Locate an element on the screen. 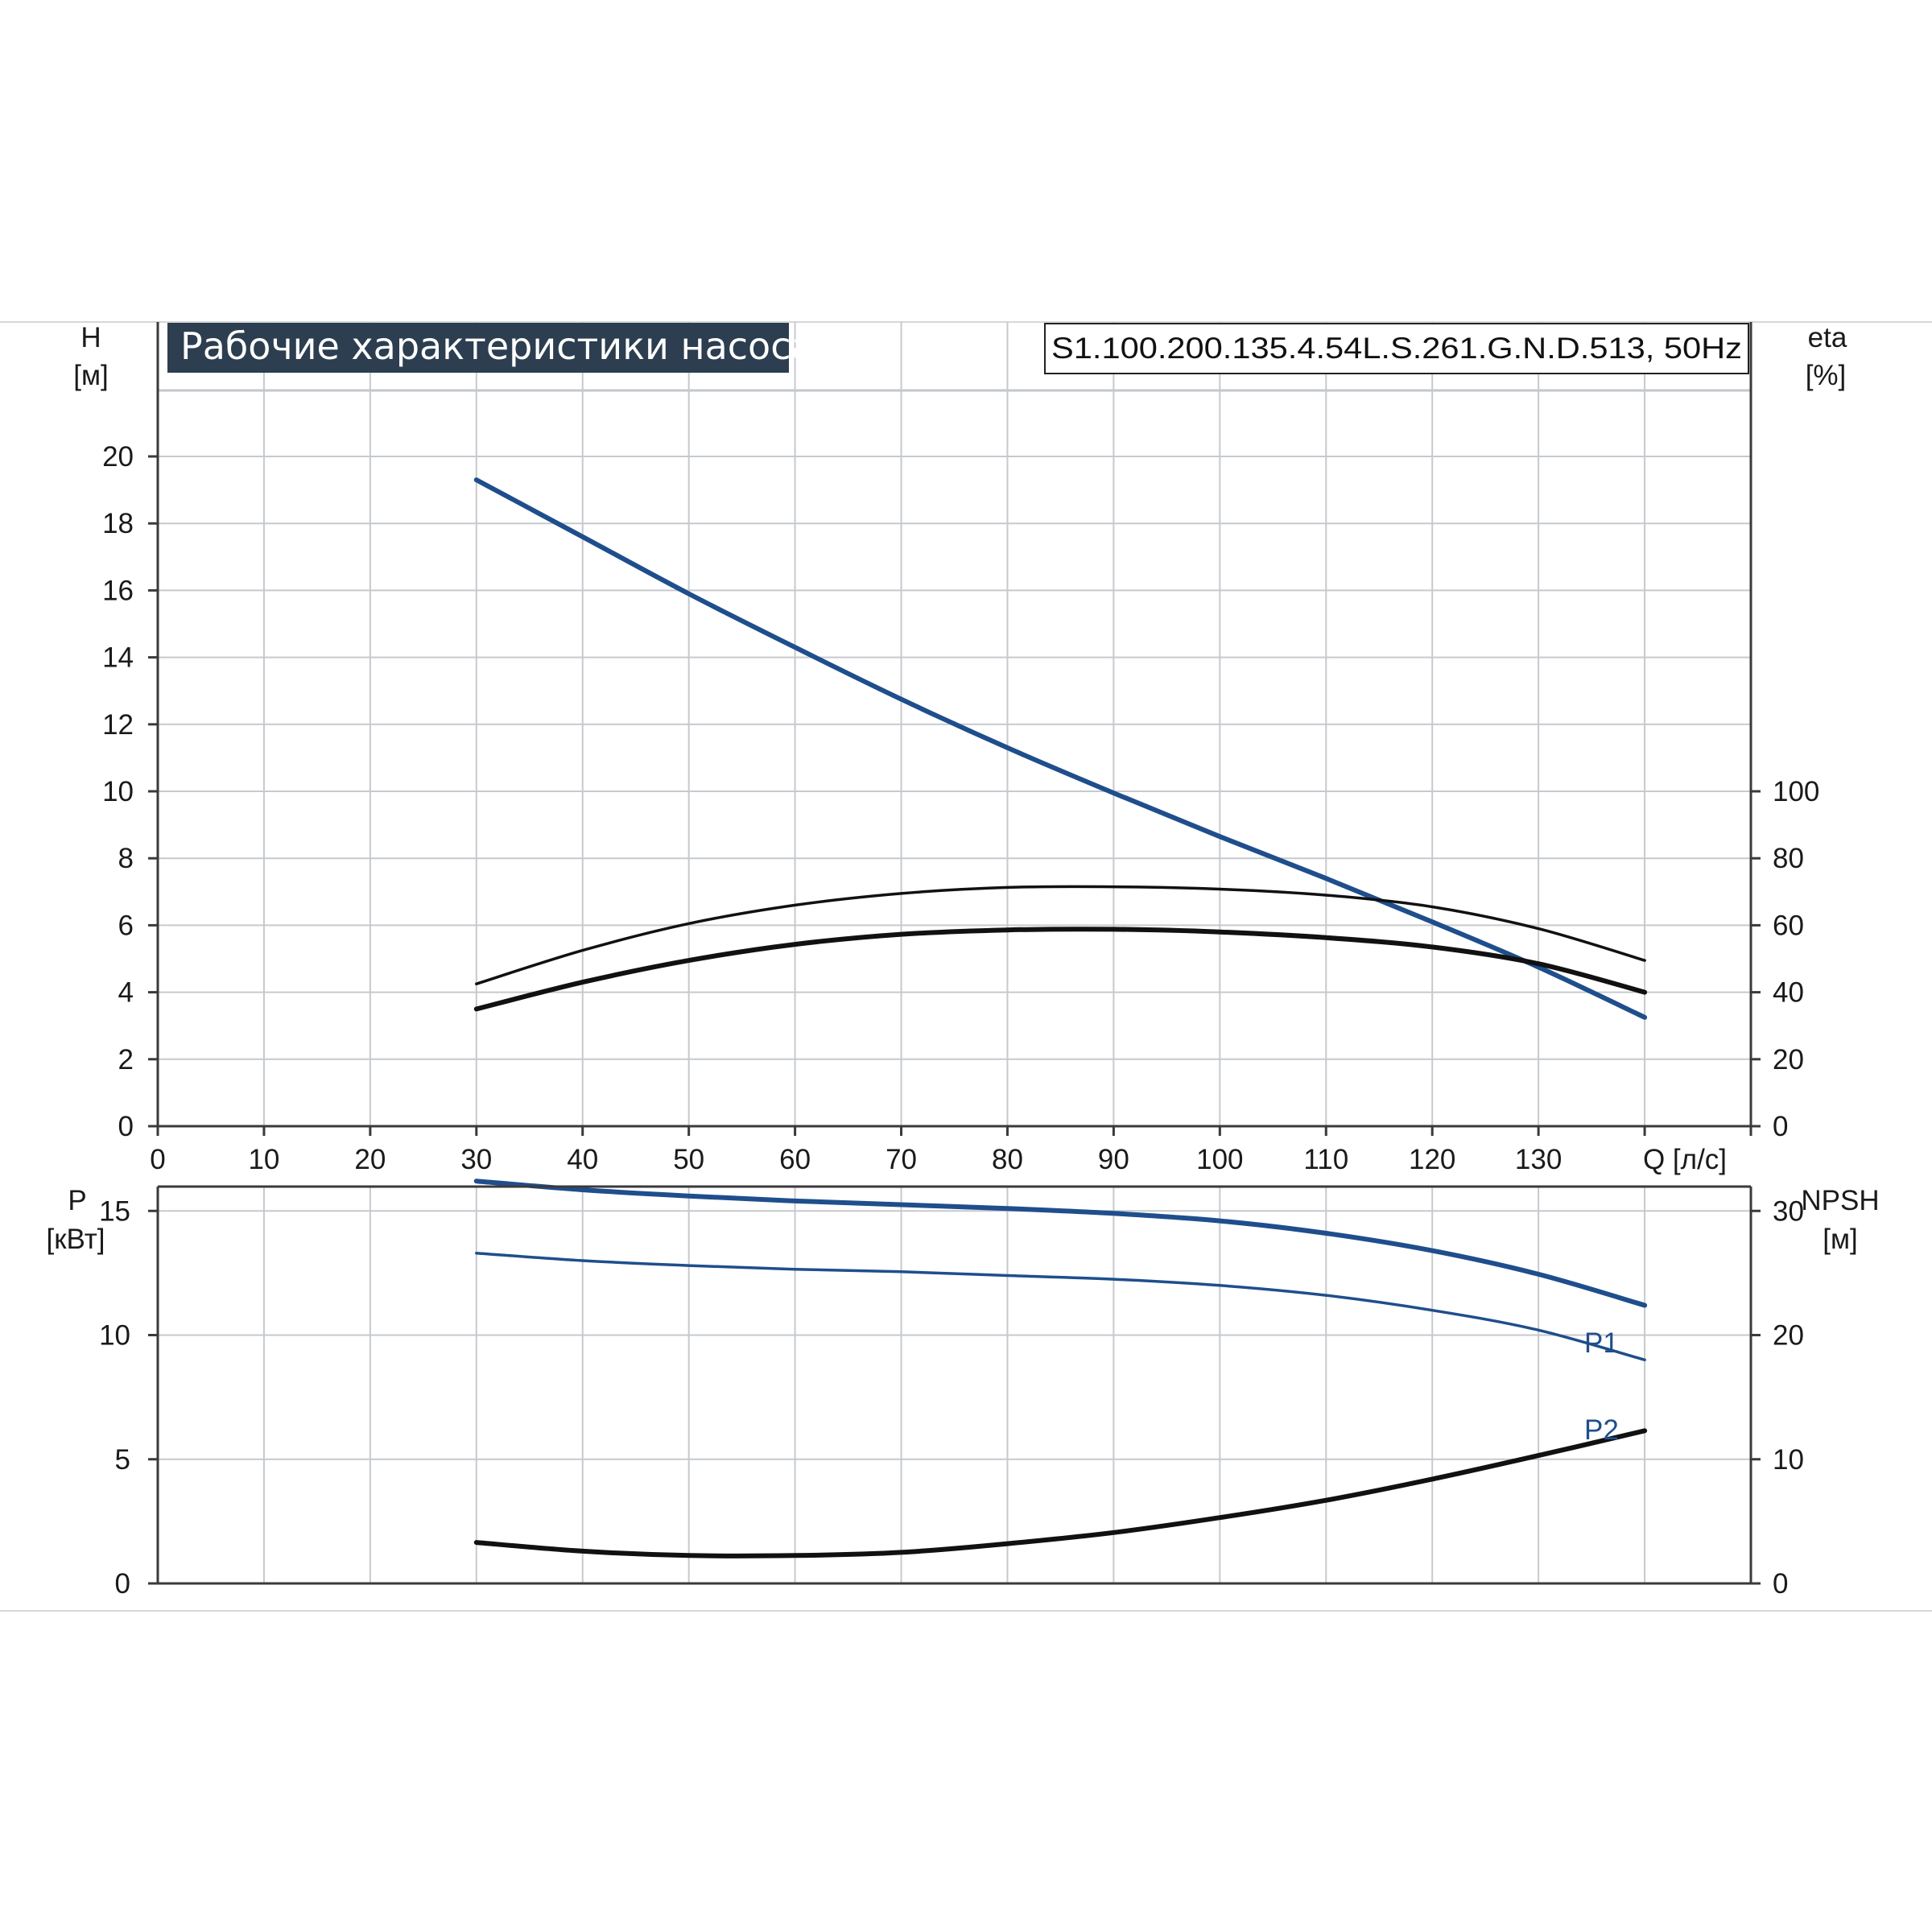  y-axis-label-head: H is located at coordinates (90, 337).